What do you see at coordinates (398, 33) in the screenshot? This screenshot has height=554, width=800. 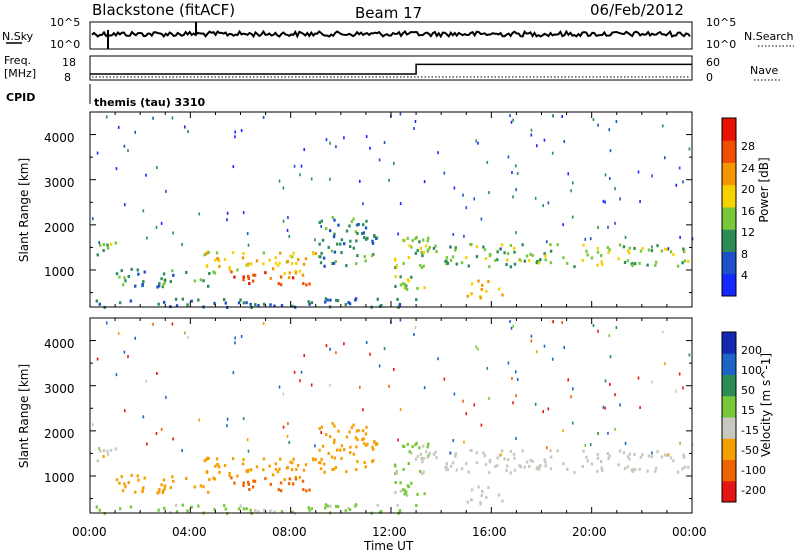 I see `noise-panel: N.Sky 10^5 10^0 10^5 10^0 N.Search` at bounding box center [398, 33].